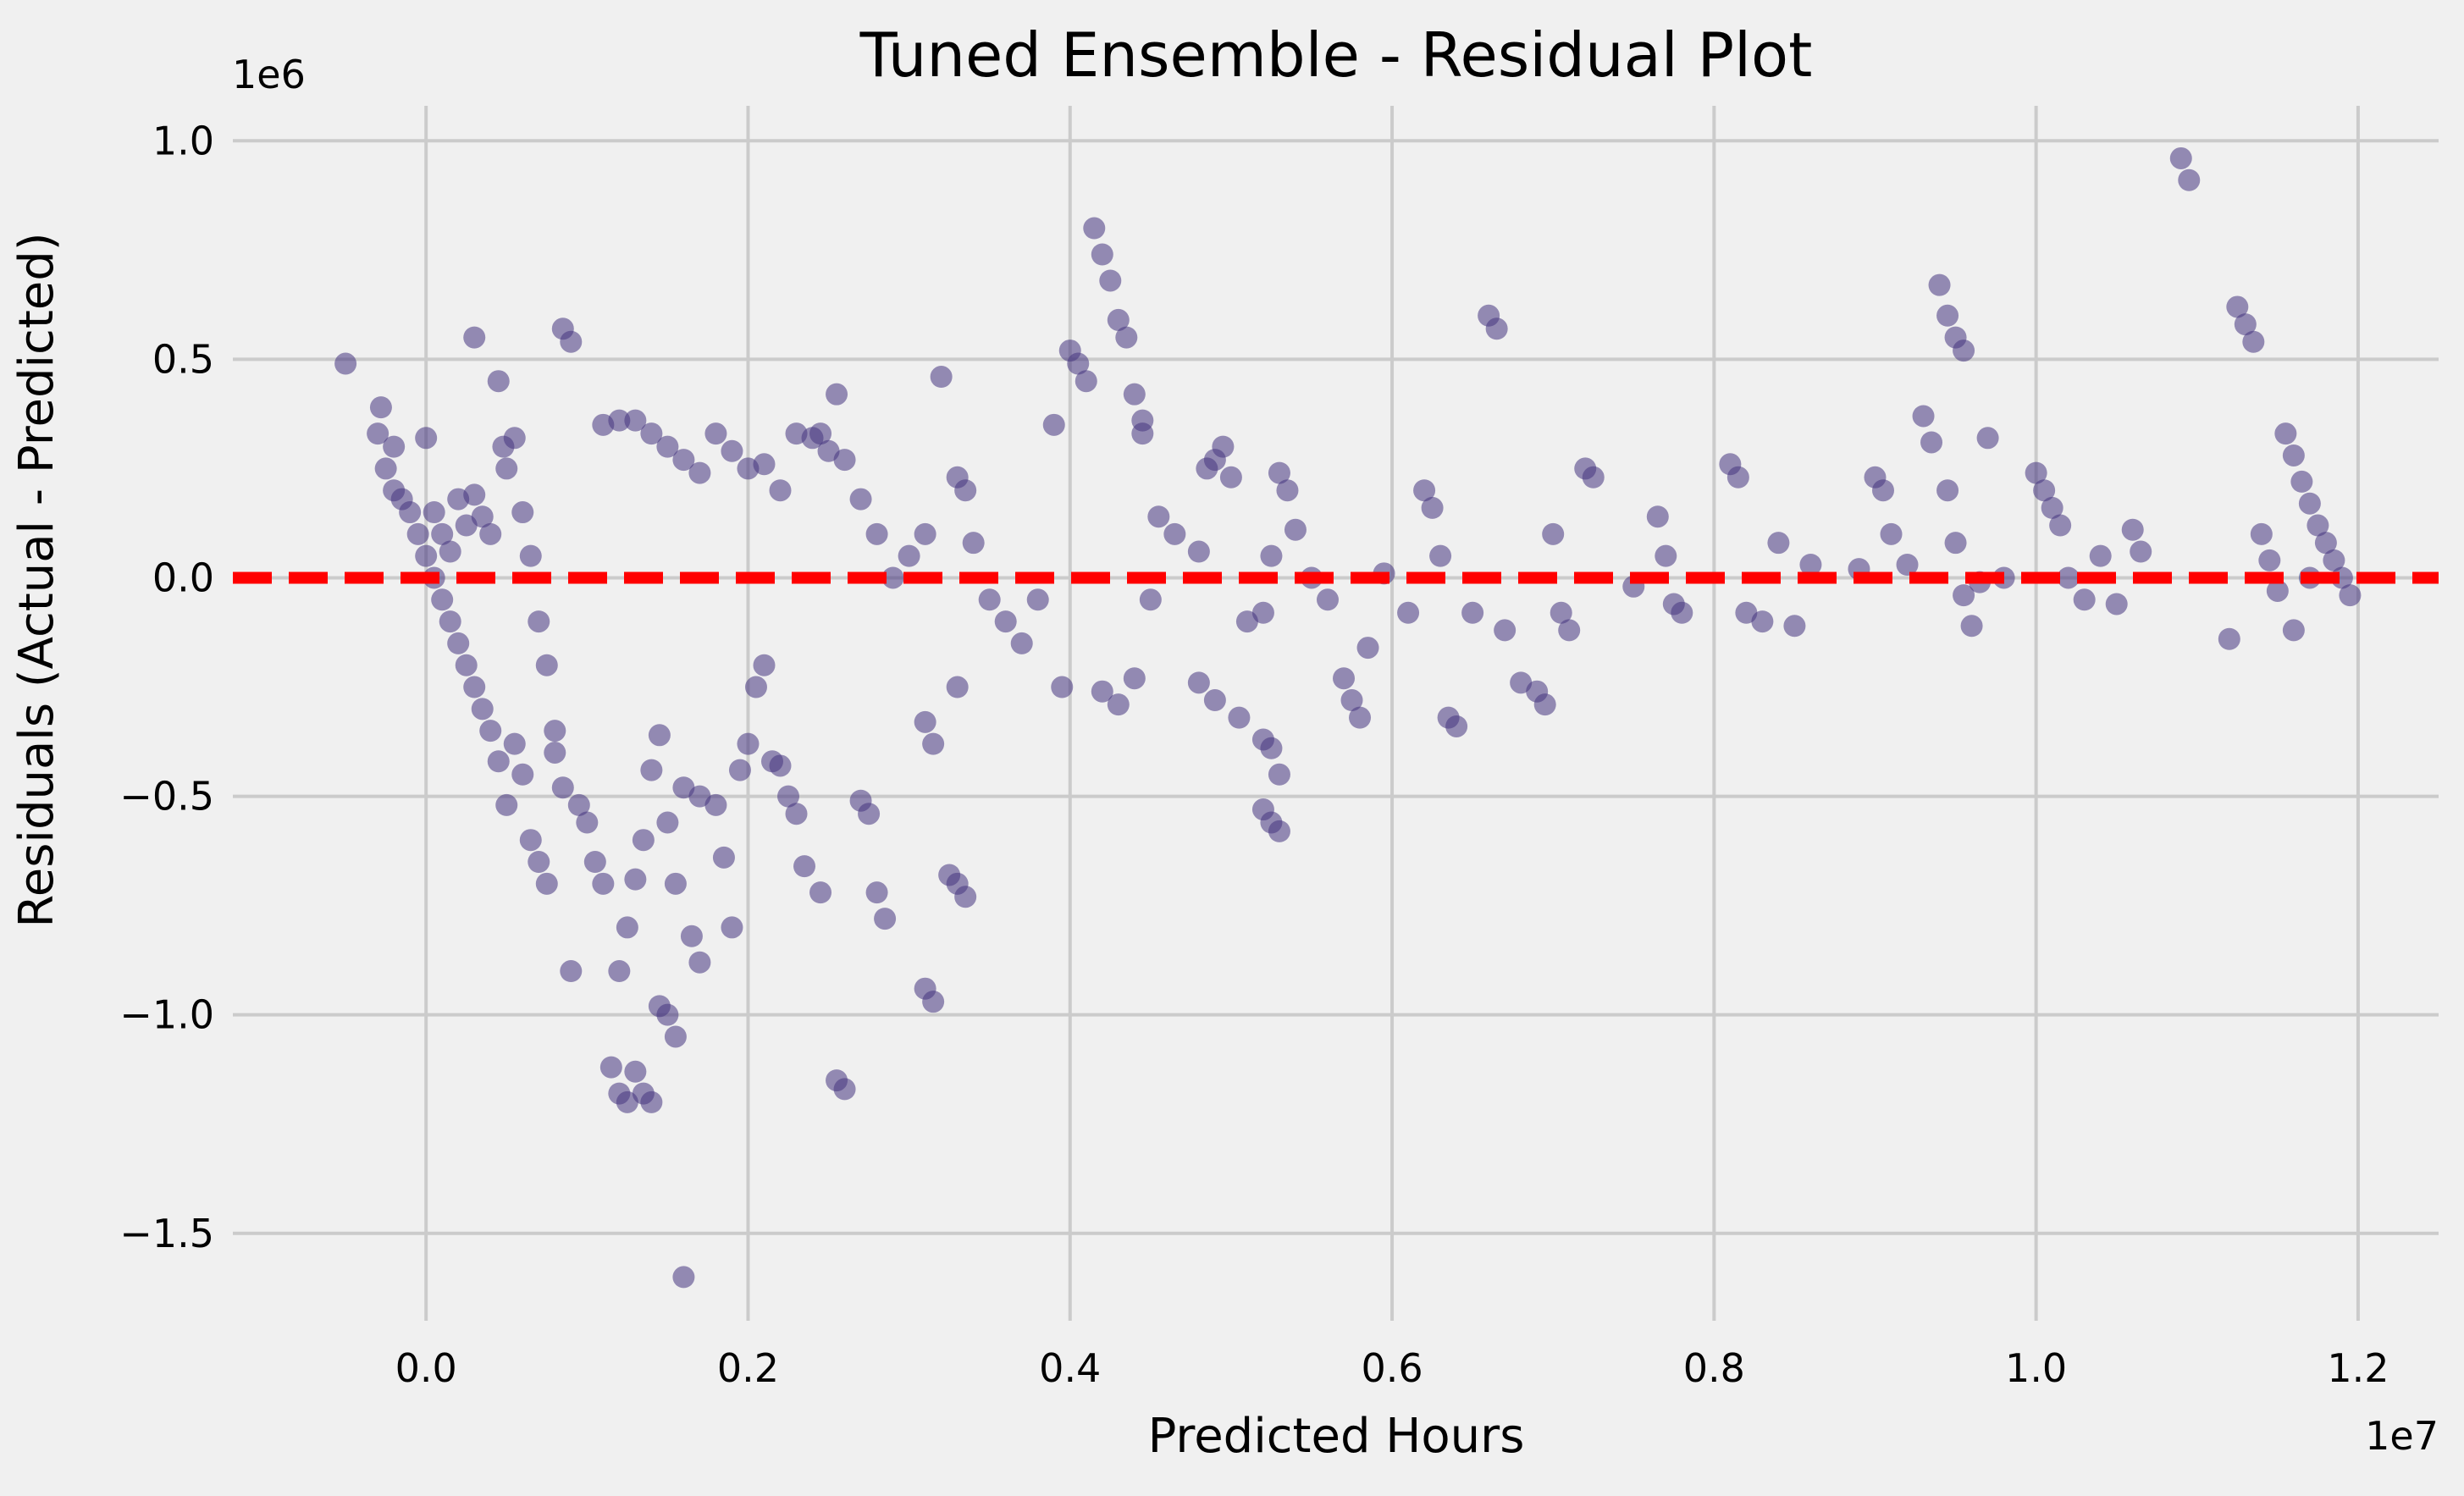  What do you see at coordinates (166, 687) in the screenshot?
I see `y-tick-labels: −1.5 −1.0 −0.5 0.0 0.5 1.0` at bounding box center [166, 687].